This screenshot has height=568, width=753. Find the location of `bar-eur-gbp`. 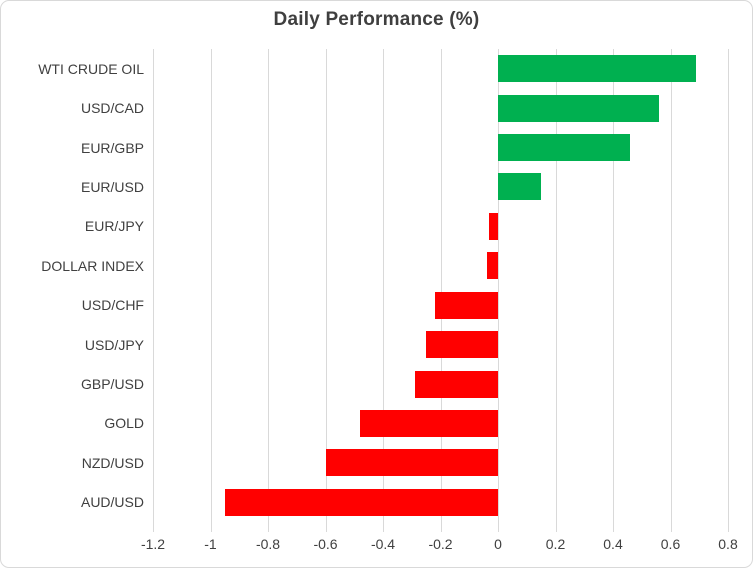

bar-eur-gbp is located at coordinates (564, 148).